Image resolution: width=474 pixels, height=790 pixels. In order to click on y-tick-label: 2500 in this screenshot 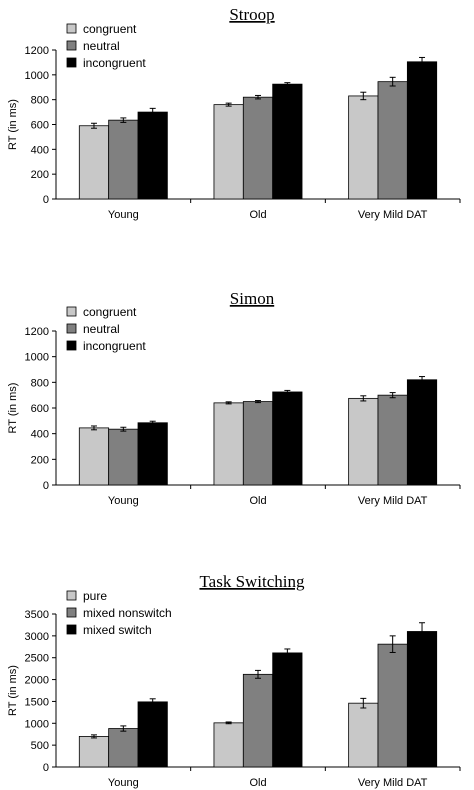, I will do `click(37, 659)`.